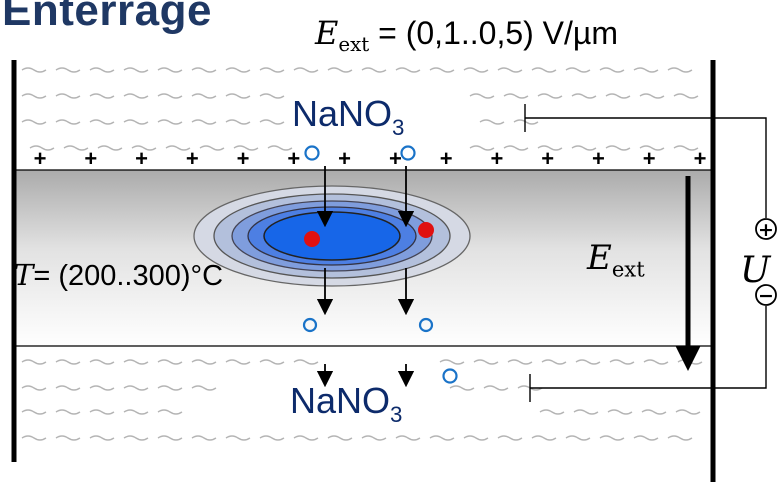 The width and height of the screenshot is (779, 486). Describe the element at coordinates (426, 230) in the screenshot. I see `silver-ion-particle` at that location.